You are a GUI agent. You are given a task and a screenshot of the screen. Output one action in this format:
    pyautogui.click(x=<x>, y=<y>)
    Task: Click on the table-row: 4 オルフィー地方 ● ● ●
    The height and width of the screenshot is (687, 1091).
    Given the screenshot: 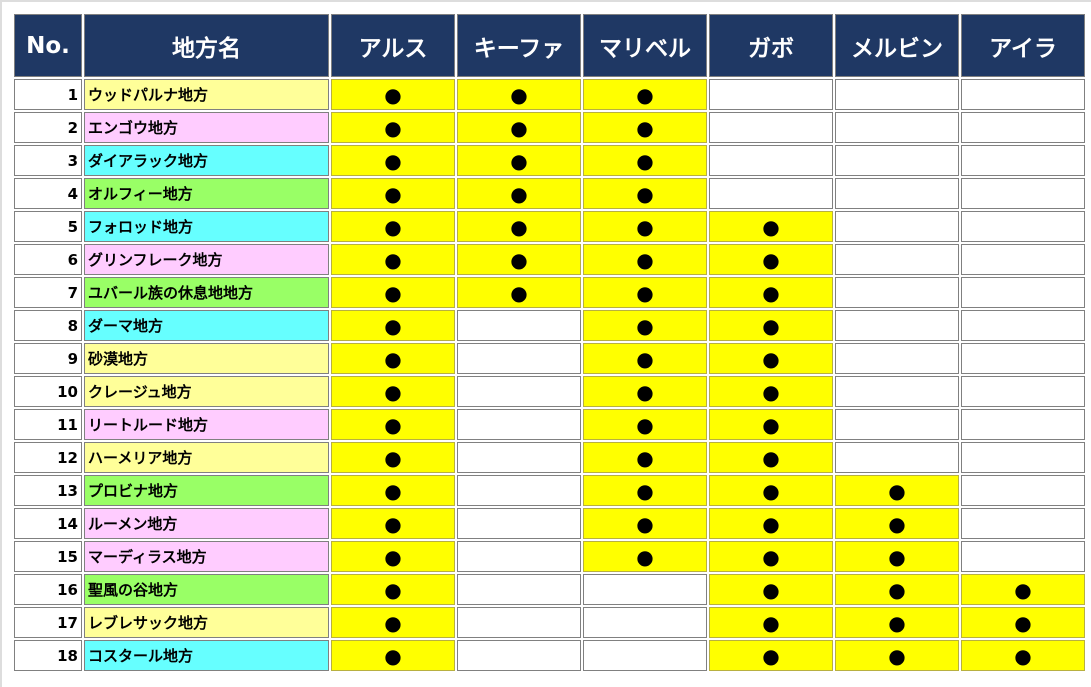 What is the action you would take?
    pyautogui.click(x=549, y=193)
    